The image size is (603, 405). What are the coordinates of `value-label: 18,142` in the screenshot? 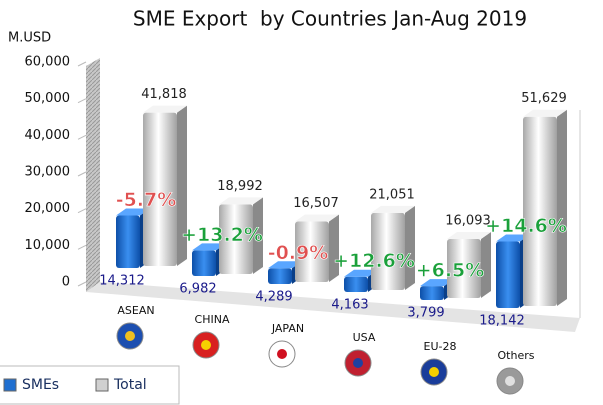 It's located at (502, 321).